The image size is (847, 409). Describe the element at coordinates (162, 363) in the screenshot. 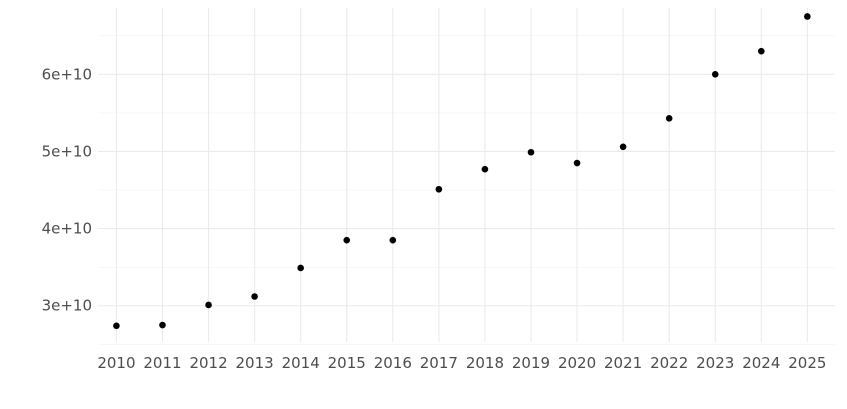

I see `x-tick-label-1: 2011` at that location.